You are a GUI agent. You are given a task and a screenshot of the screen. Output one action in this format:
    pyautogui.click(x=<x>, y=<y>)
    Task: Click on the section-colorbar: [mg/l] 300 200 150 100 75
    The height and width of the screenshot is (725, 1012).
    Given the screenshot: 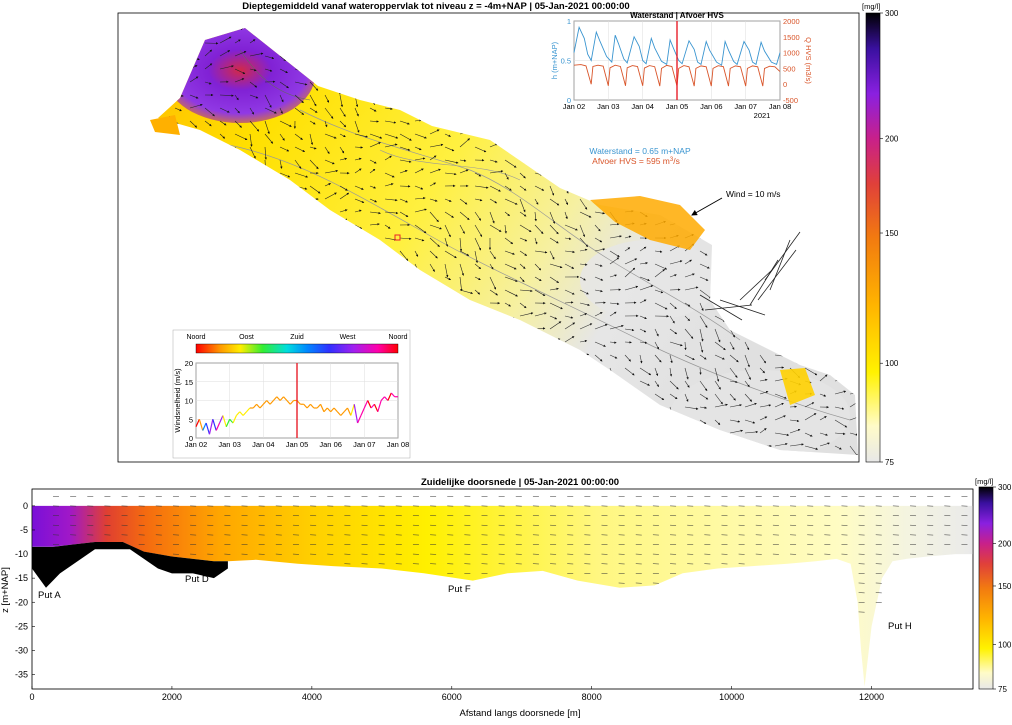 What is the action you would take?
    pyautogui.click(x=993, y=585)
    